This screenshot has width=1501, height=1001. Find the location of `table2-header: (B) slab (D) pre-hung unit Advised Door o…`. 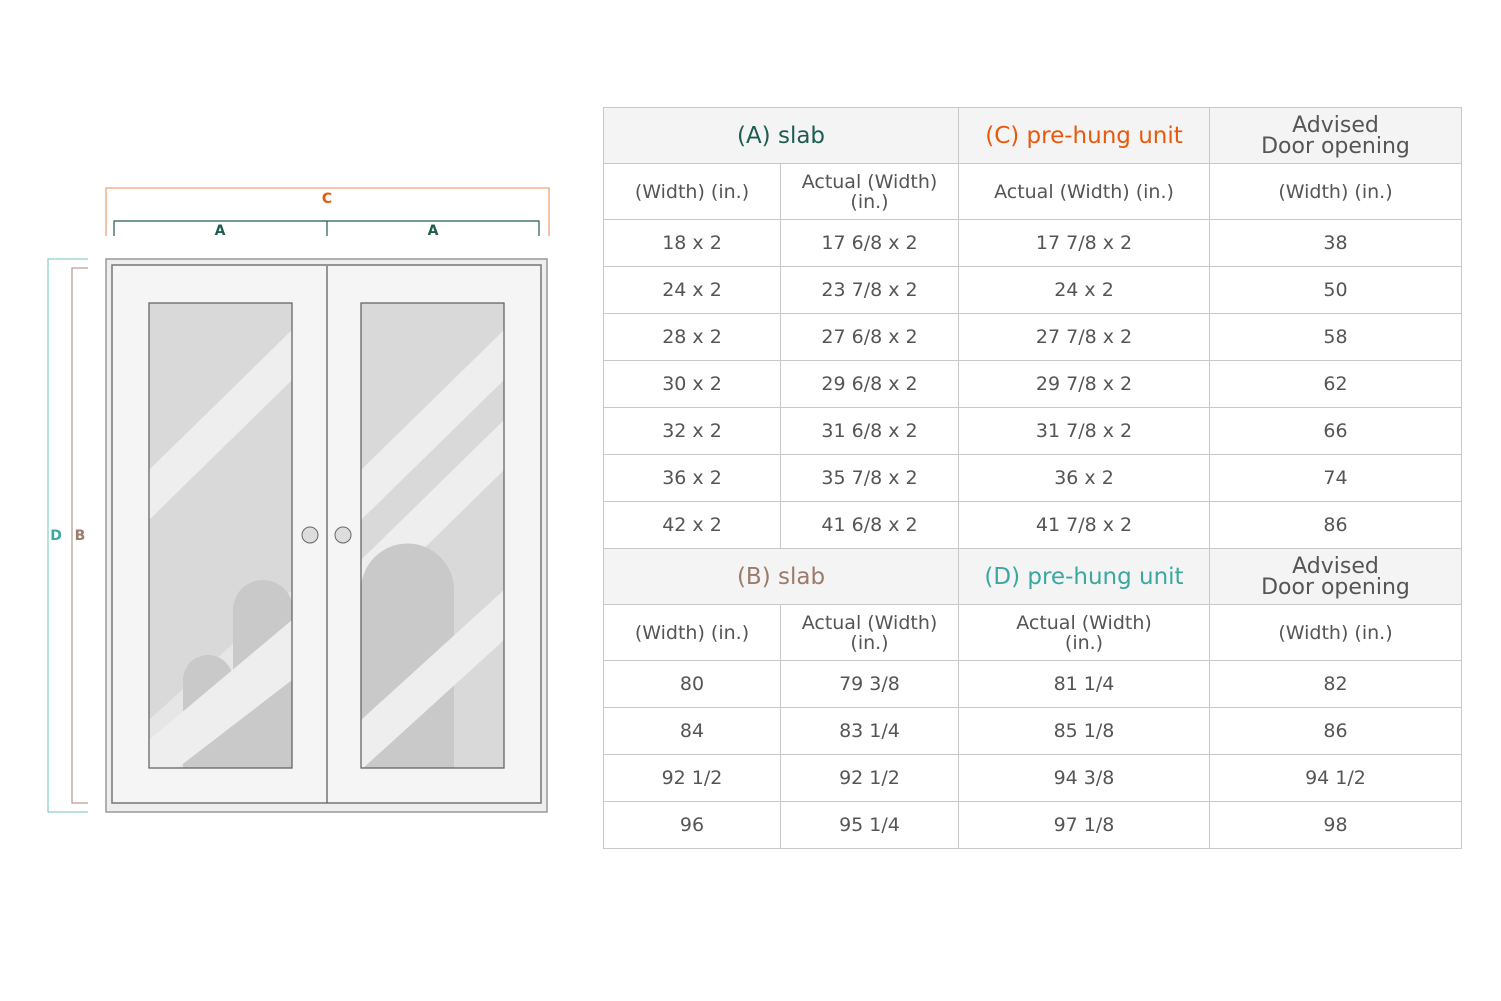

table2-header: (B) slab (D) pre-hung unit Advised Door o… is located at coordinates (1032, 576).